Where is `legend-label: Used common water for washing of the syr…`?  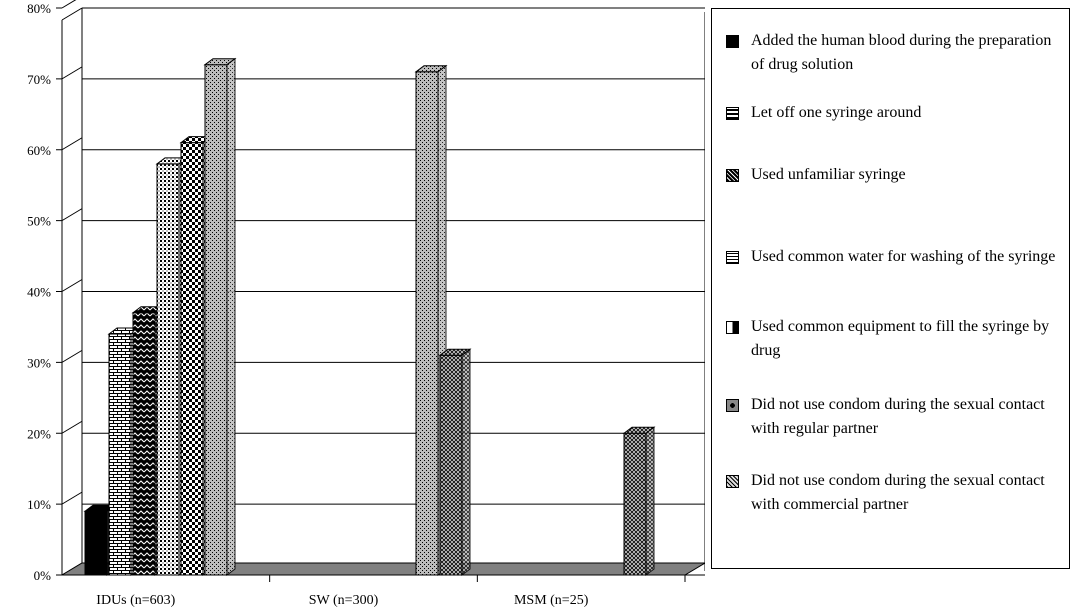
legend-label: Used common water for washing of the syr… is located at coordinates (903, 256).